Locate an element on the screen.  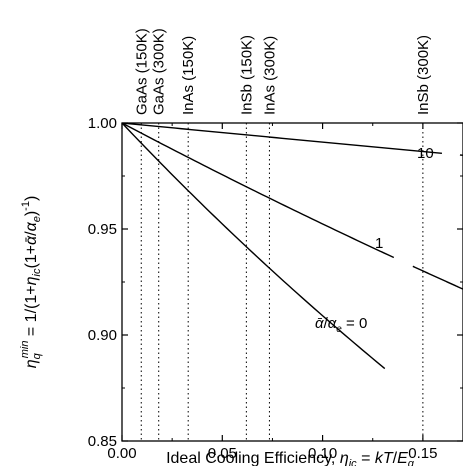
reference-line-label: GaAs (300K) is located at coordinates (159, 71).